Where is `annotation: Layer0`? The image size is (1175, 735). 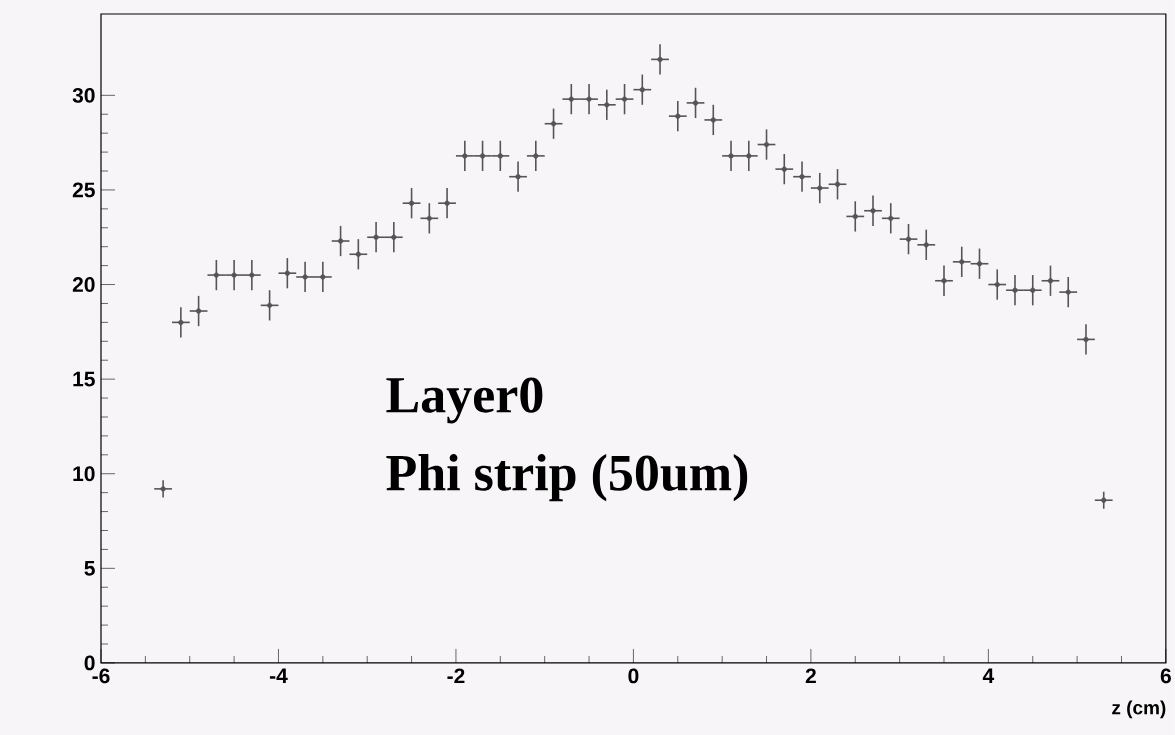
annotation: Layer0 is located at coordinates (464, 400).